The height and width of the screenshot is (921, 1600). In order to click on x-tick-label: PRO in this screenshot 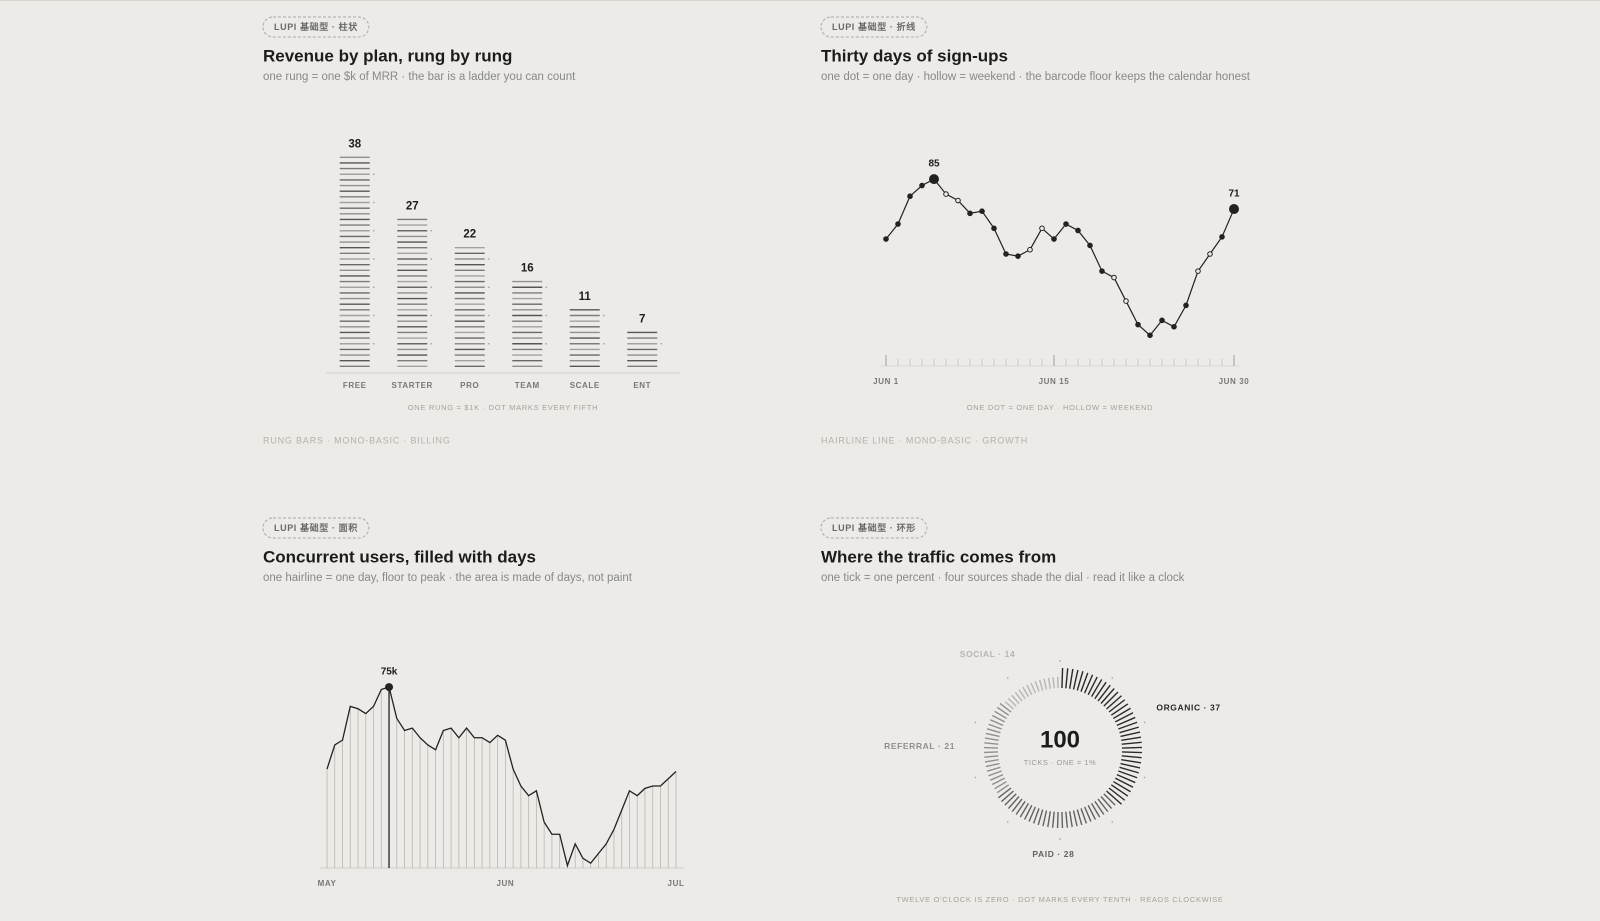, I will do `click(469, 385)`.